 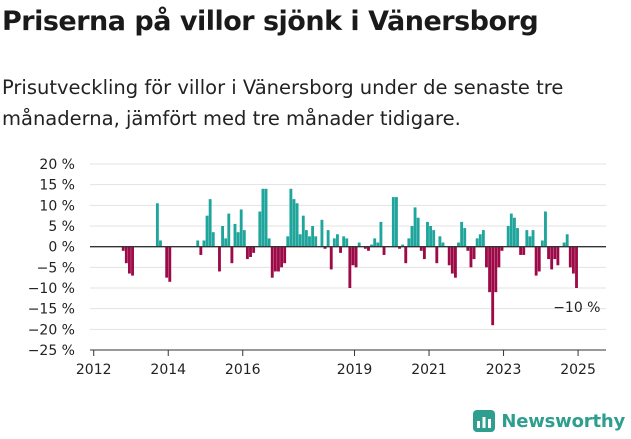 What do you see at coordinates (51, 351) in the screenshot?
I see `y-tick-label: −25 %` at bounding box center [51, 351].